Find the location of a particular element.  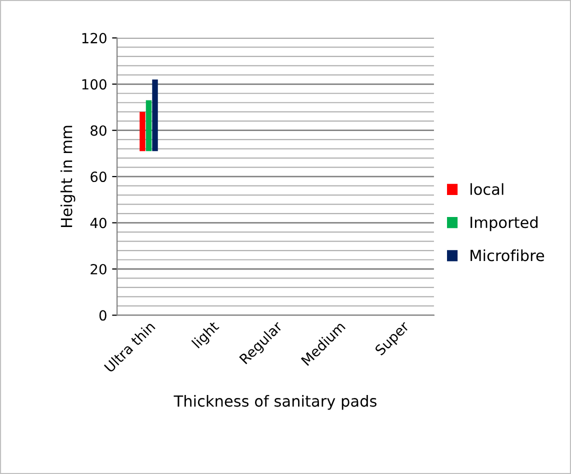

x-axis-title: Thickness of sanitary pads is located at coordinates (275, 402).